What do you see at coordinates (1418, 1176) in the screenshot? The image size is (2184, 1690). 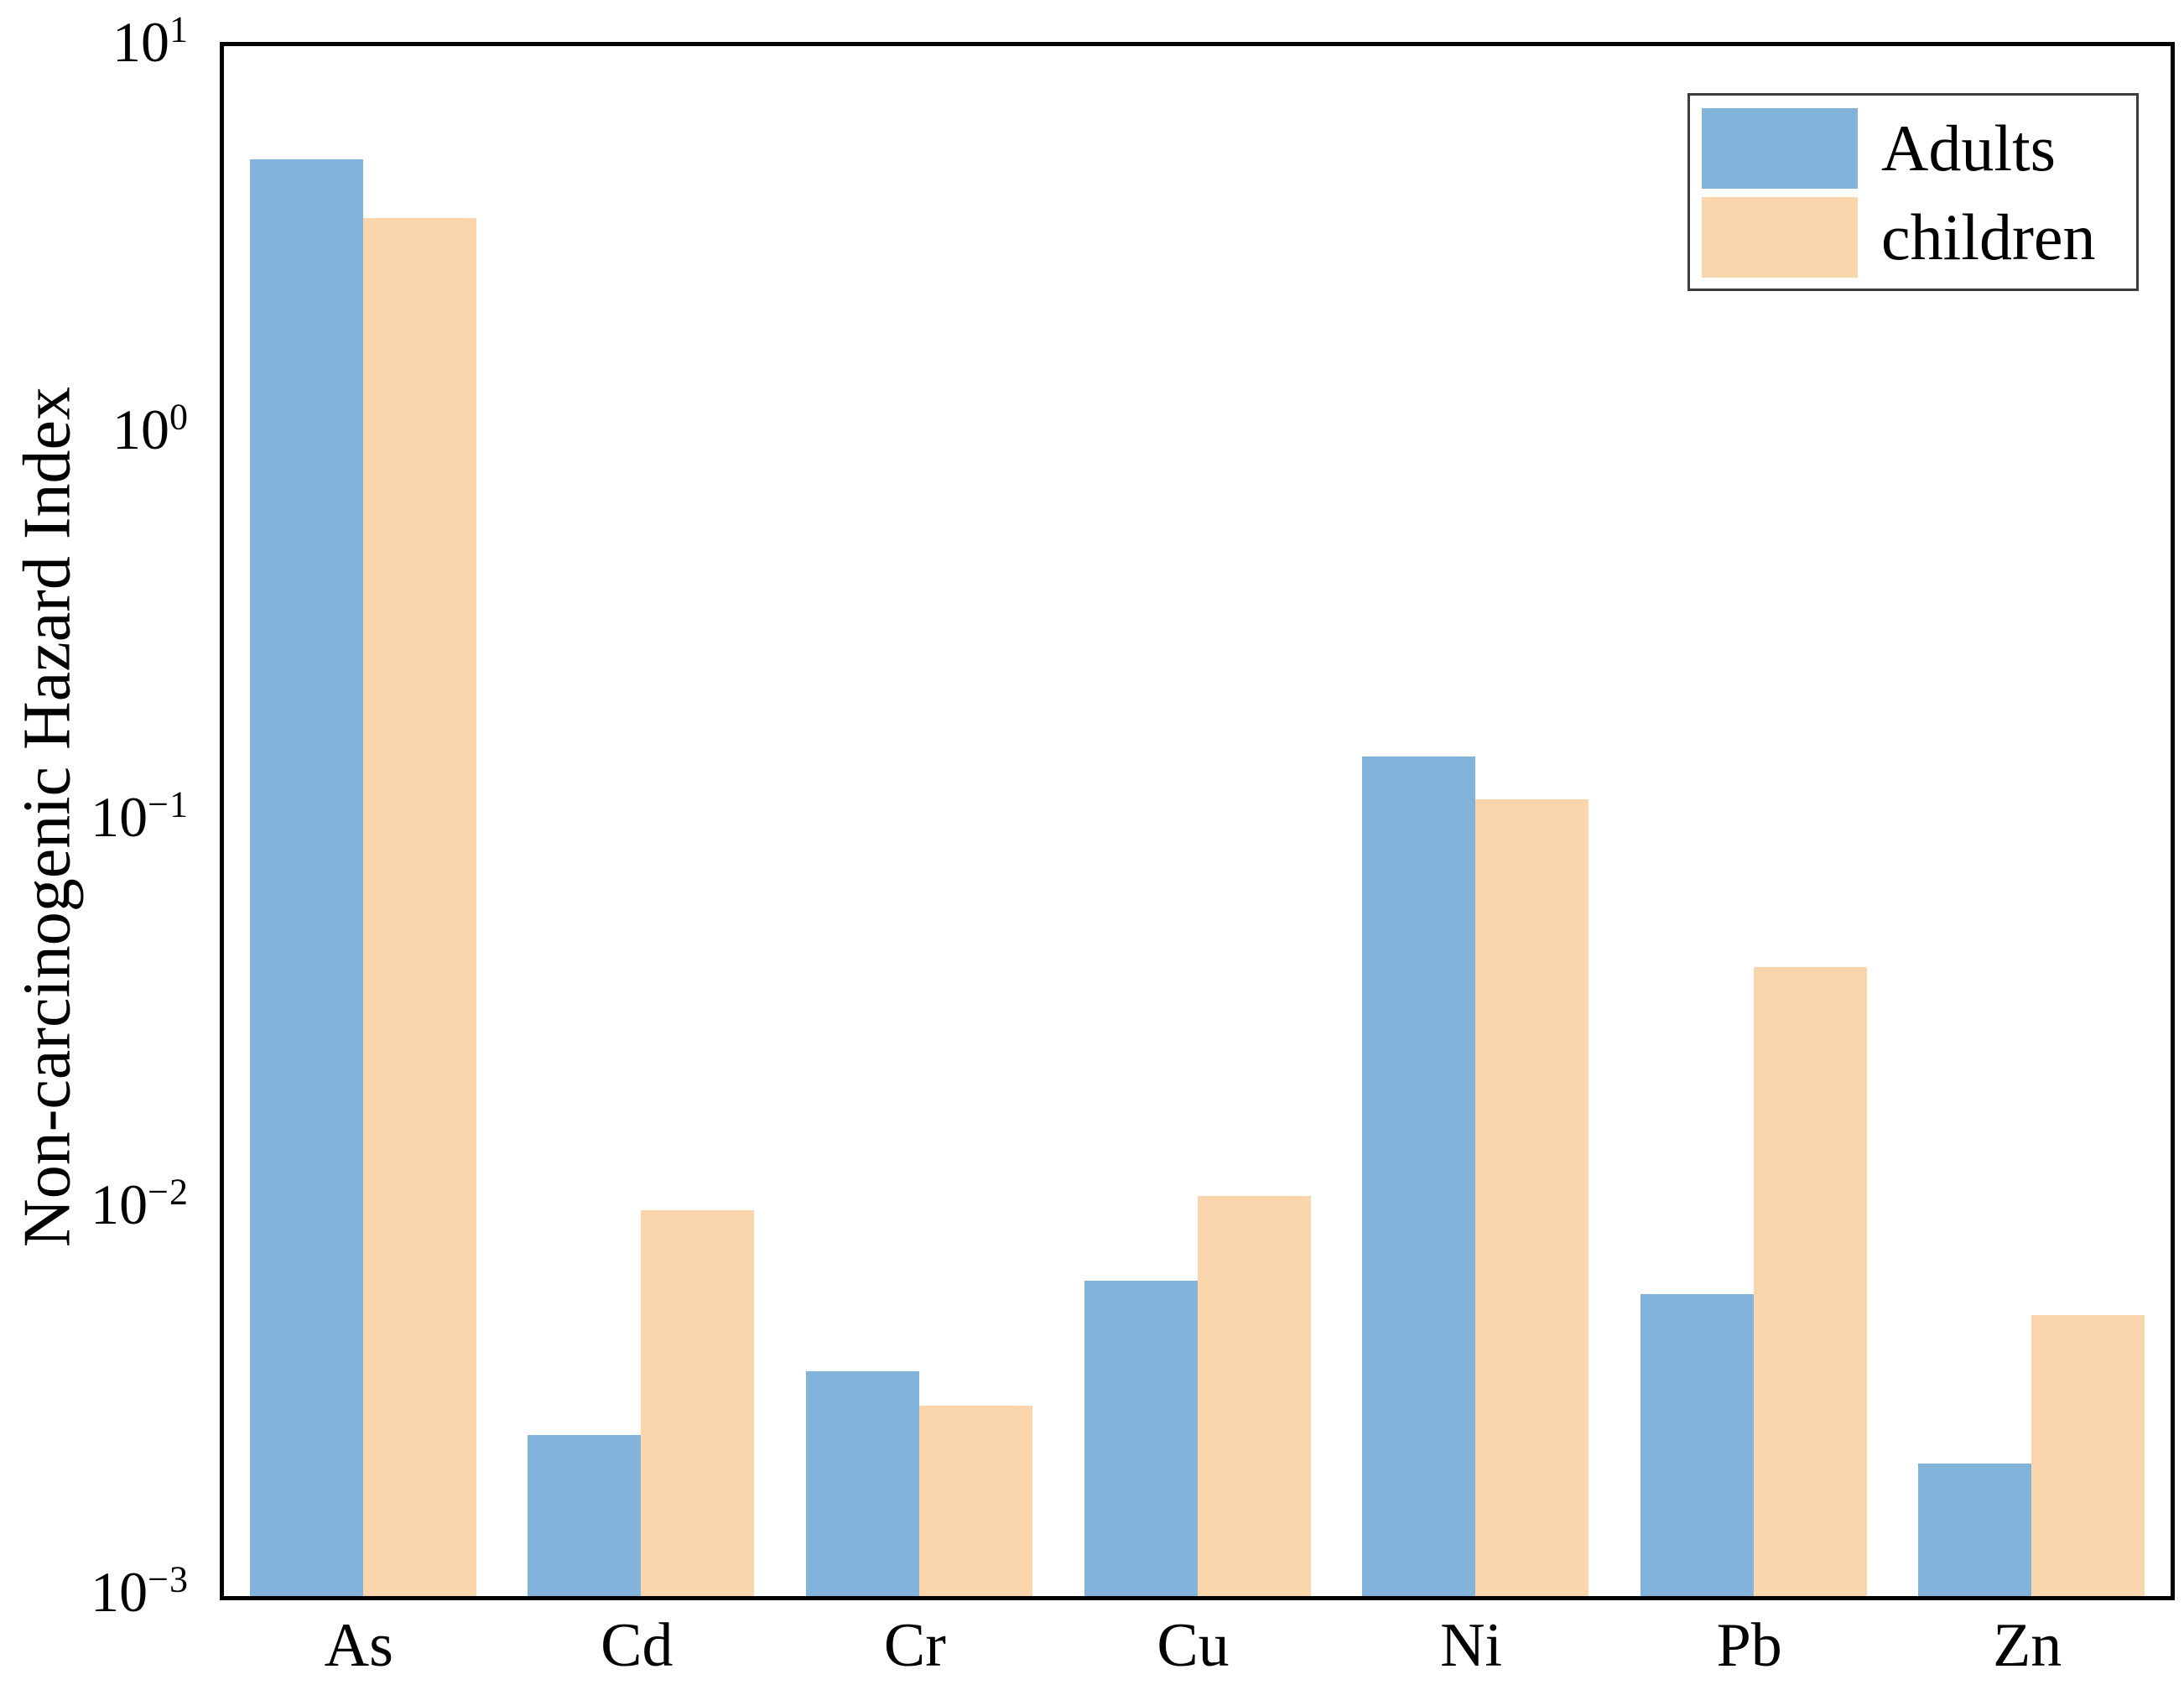 I see `bar-adults-ni` at bounding box center [1418, 1176].